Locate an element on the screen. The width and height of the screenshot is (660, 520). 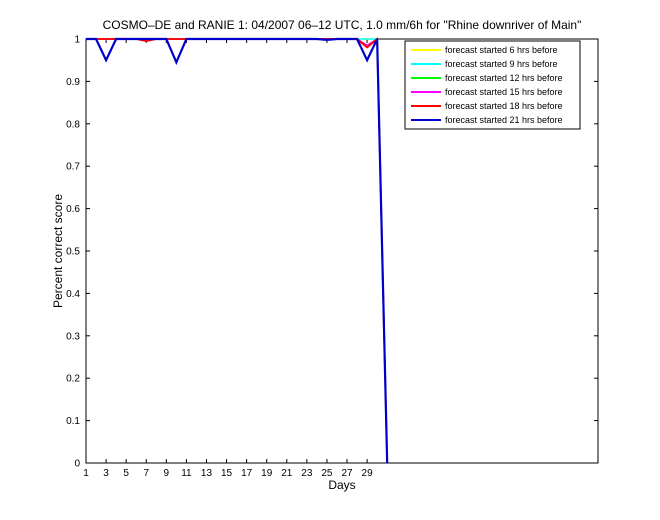
legend-label: forecast started 12 hrs before is located at coordinates (504, 78).